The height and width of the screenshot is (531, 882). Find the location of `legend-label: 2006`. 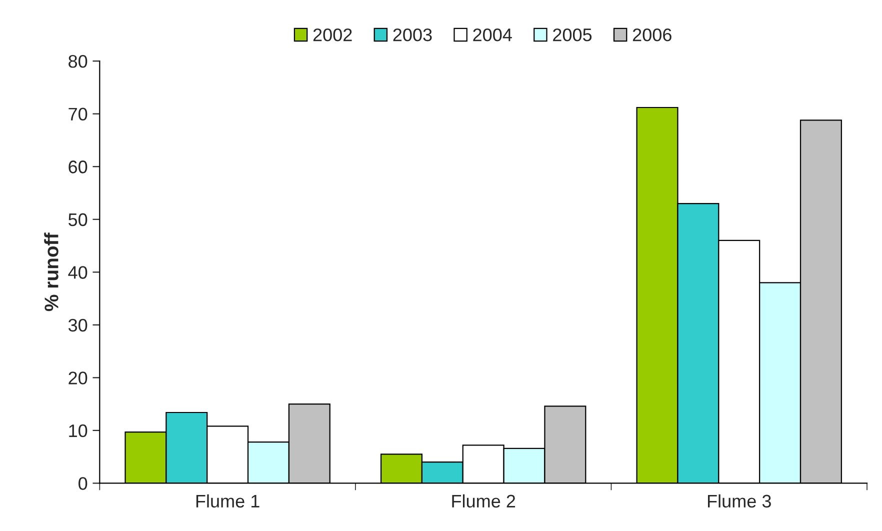

legend-label: 2006 is located at coordinates (652, 35).